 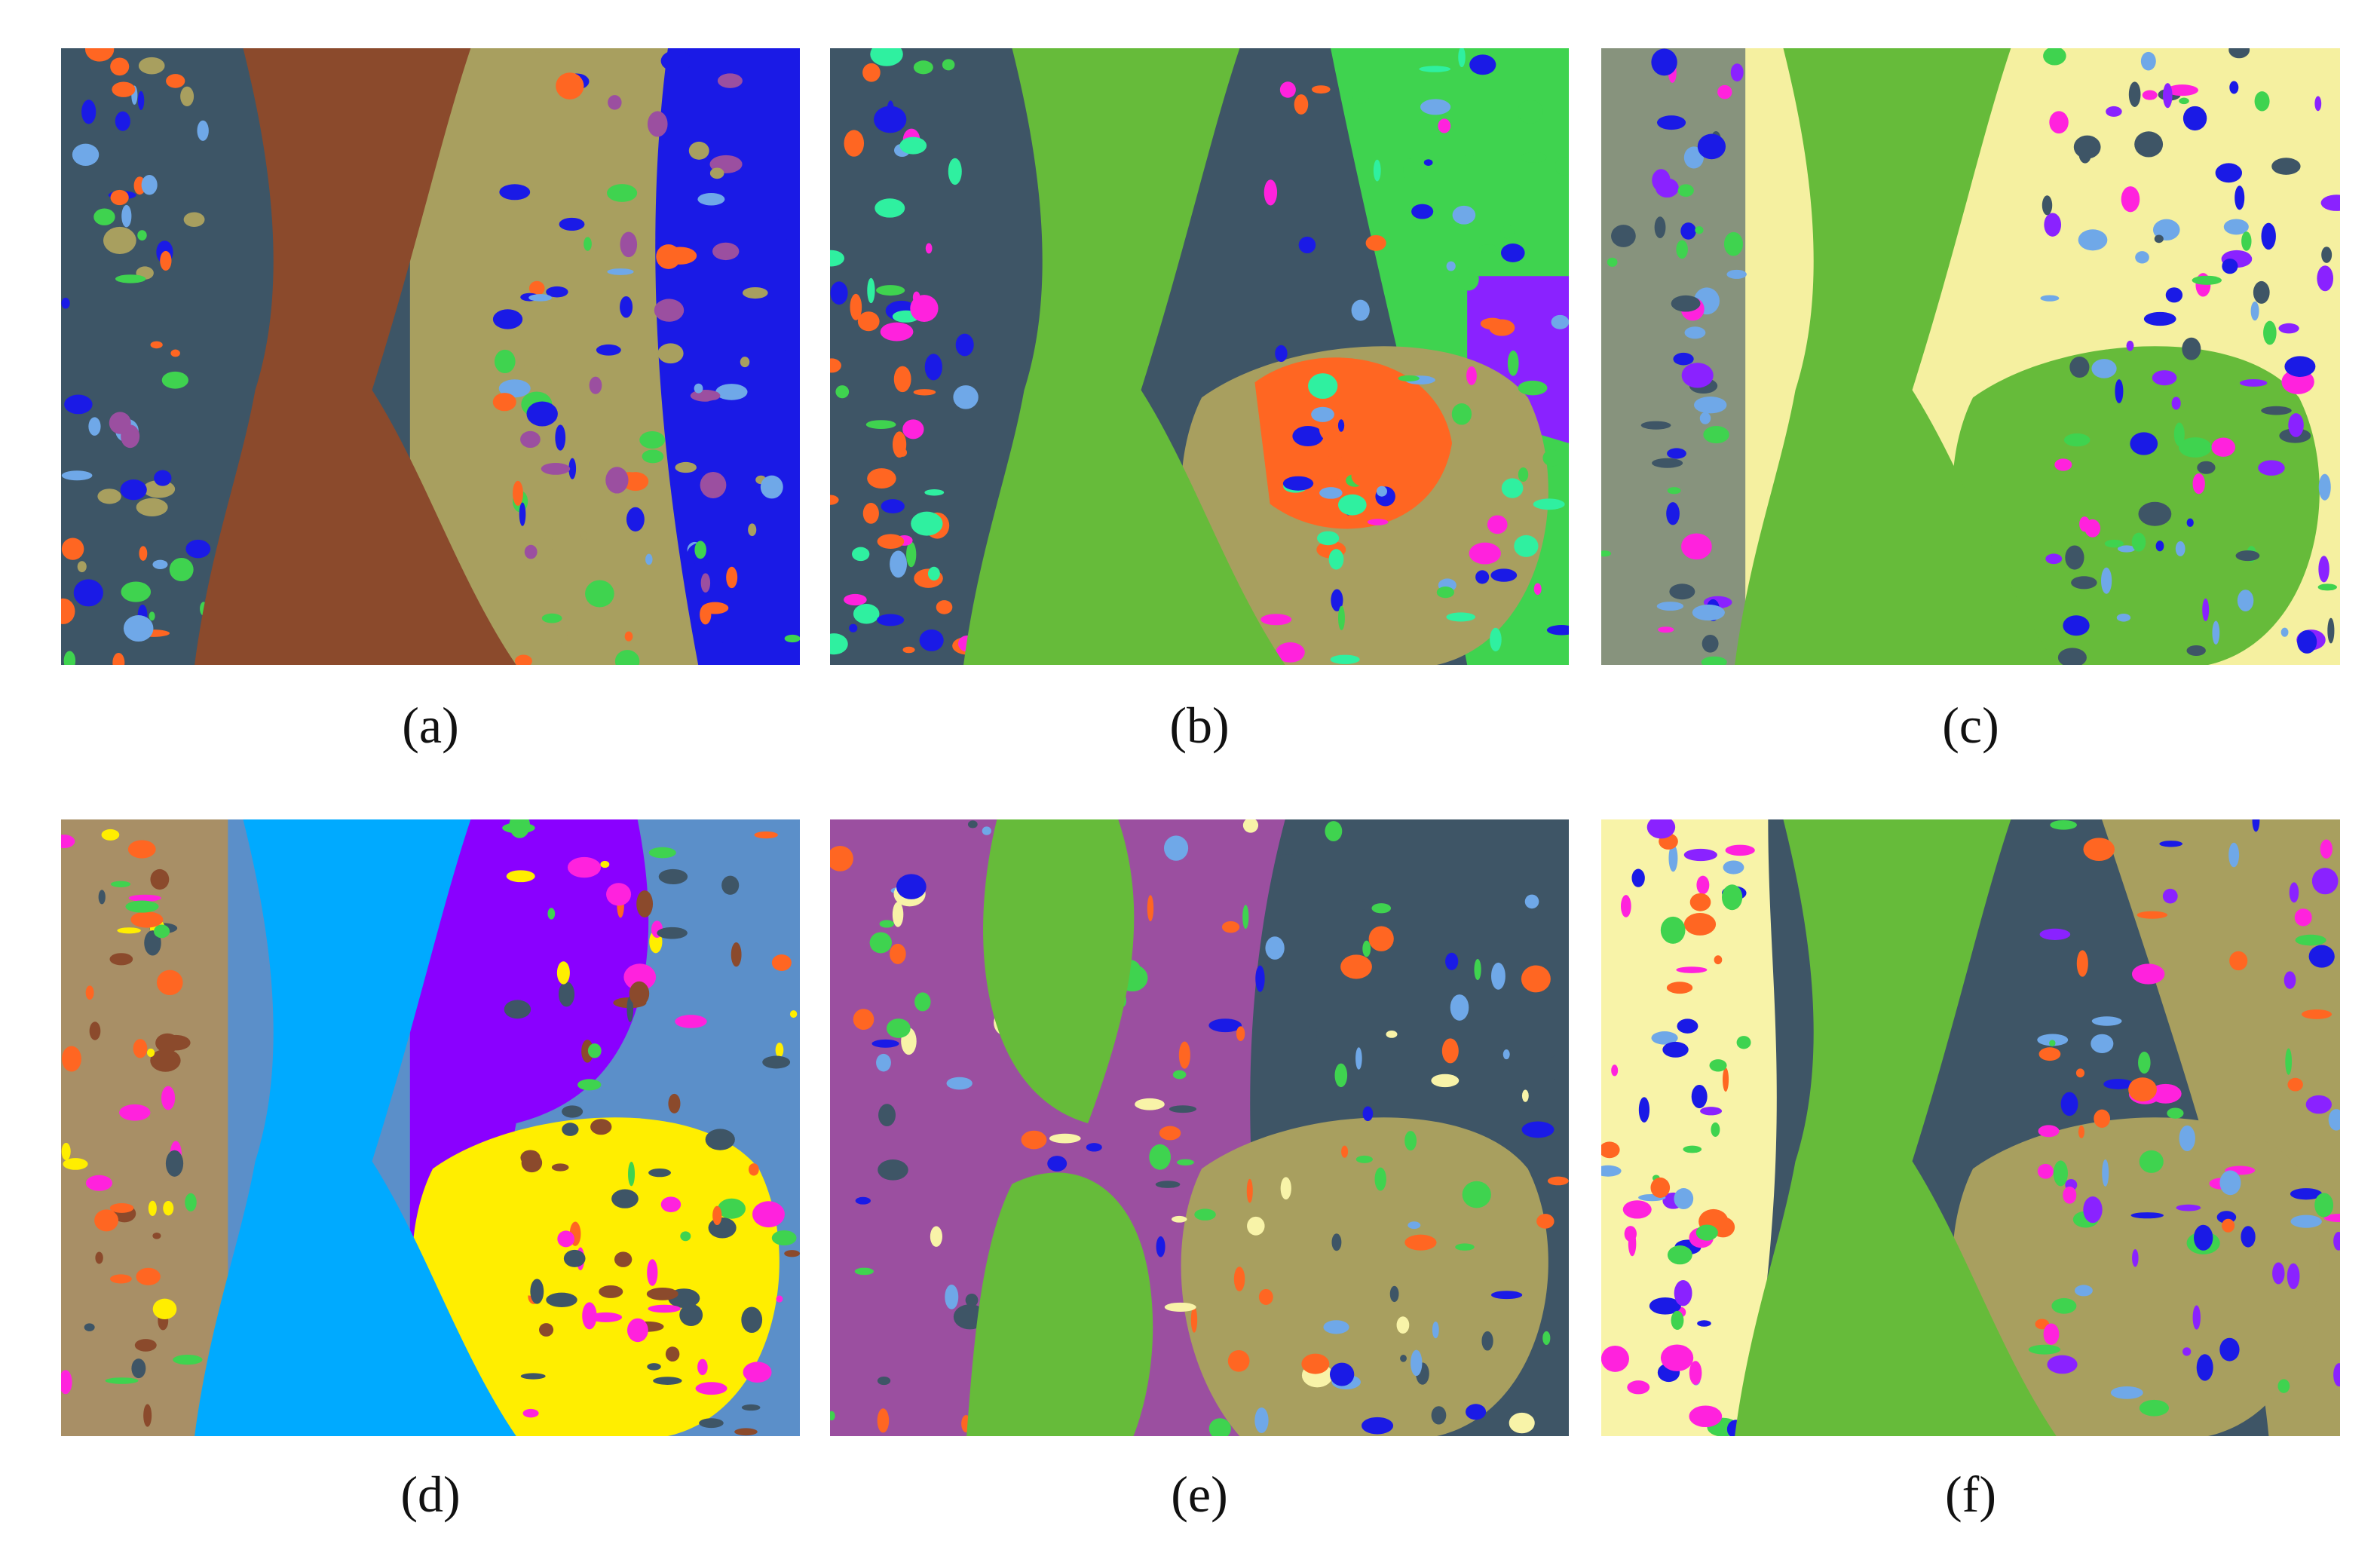 I want to click on lake, so click(x=1059, y=1304).